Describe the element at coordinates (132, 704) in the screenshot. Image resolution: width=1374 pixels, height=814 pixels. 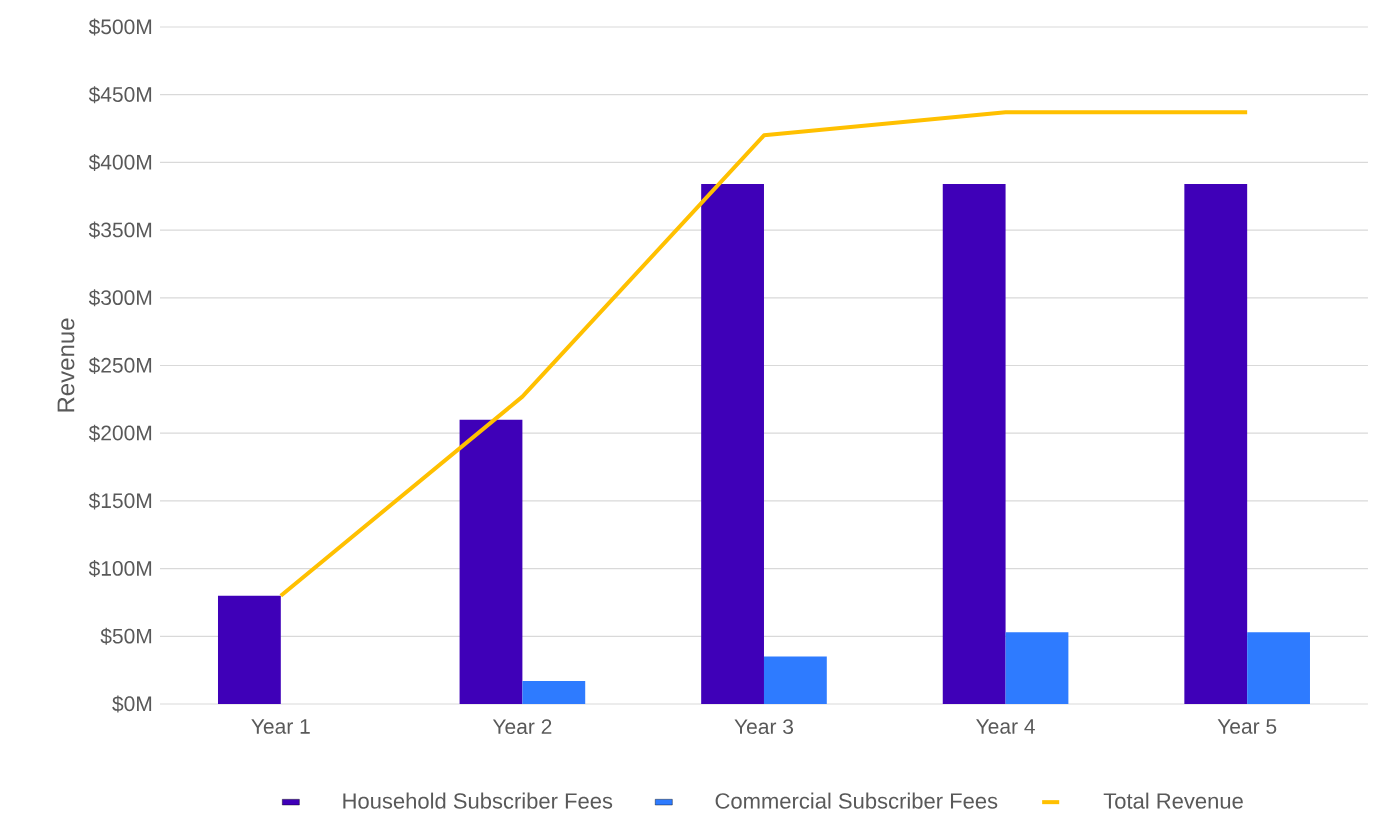
I see `y-tick-label: $0M` at that location.